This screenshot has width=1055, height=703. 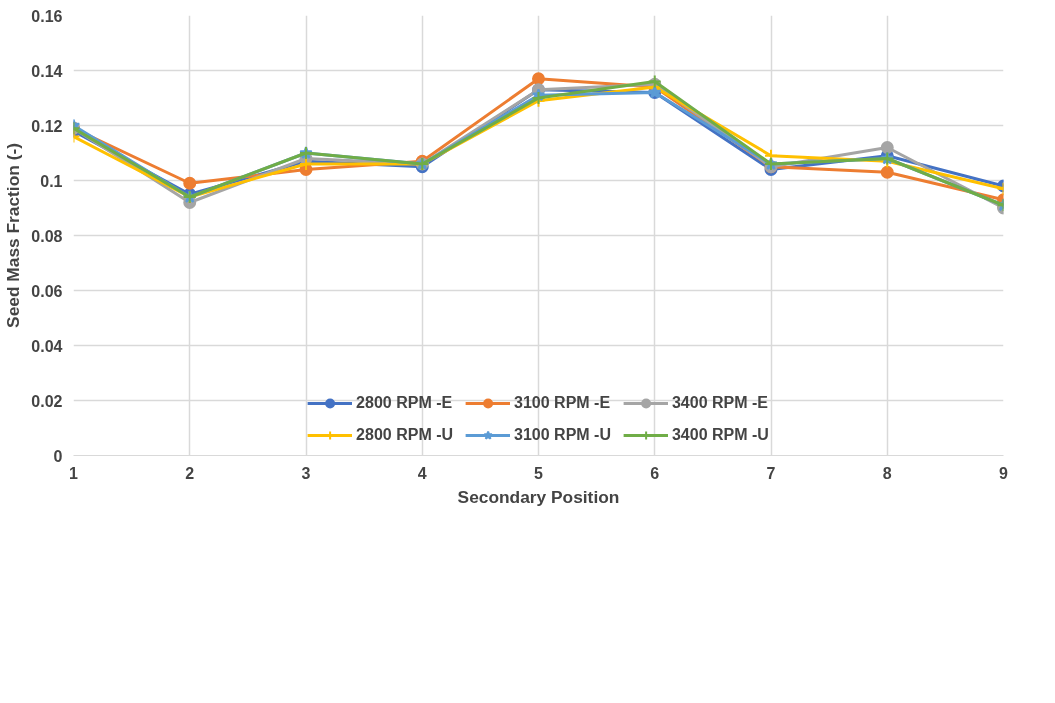 I want to click on y-axis-title: Seed Mass Fraction (-), so click(x=13, y=235).